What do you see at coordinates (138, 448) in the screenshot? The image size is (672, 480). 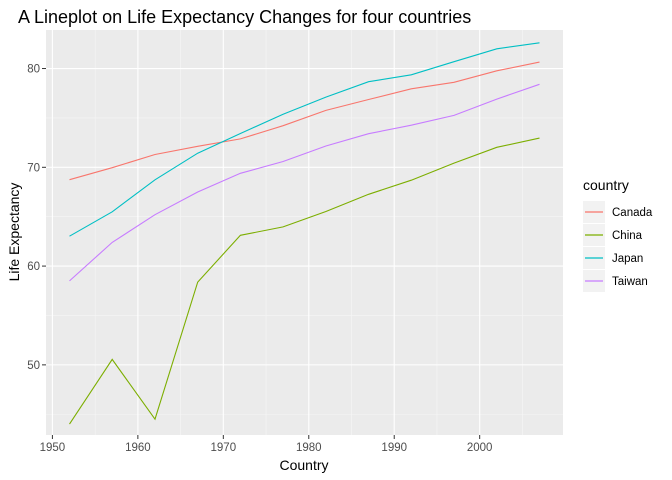 I see `x-tick-label: 1960` at bounding box center [138, 448].